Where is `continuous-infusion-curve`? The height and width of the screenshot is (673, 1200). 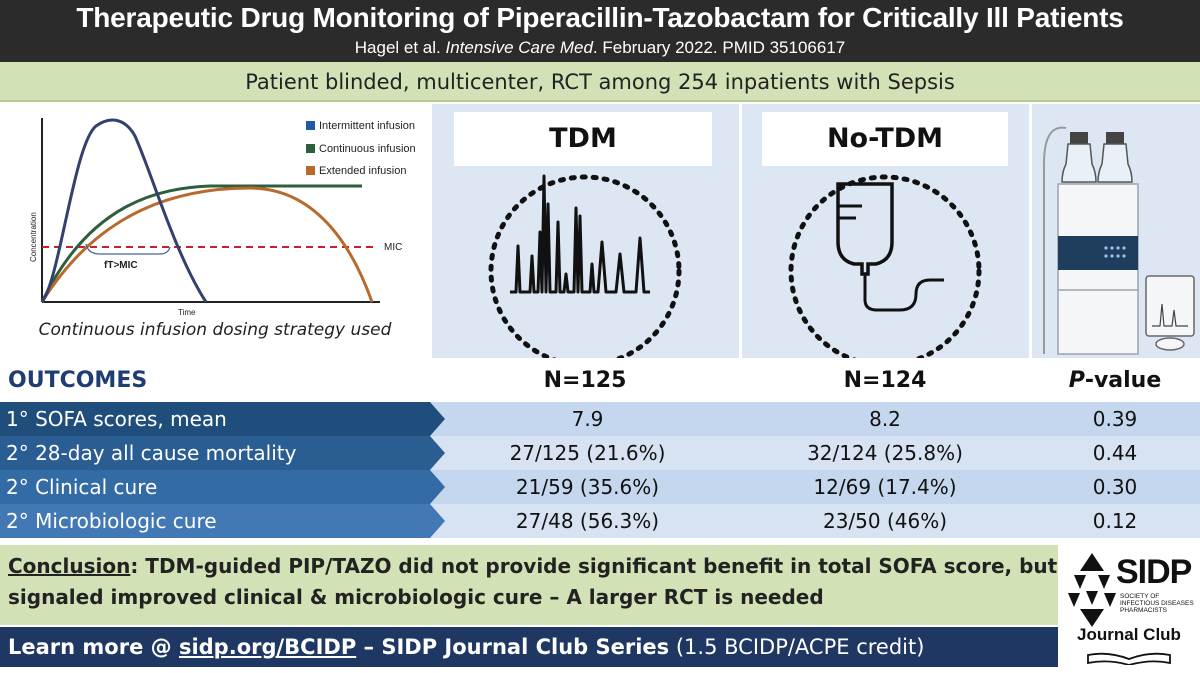
continuous-infusion-curve is located at coordinates (201, 243).